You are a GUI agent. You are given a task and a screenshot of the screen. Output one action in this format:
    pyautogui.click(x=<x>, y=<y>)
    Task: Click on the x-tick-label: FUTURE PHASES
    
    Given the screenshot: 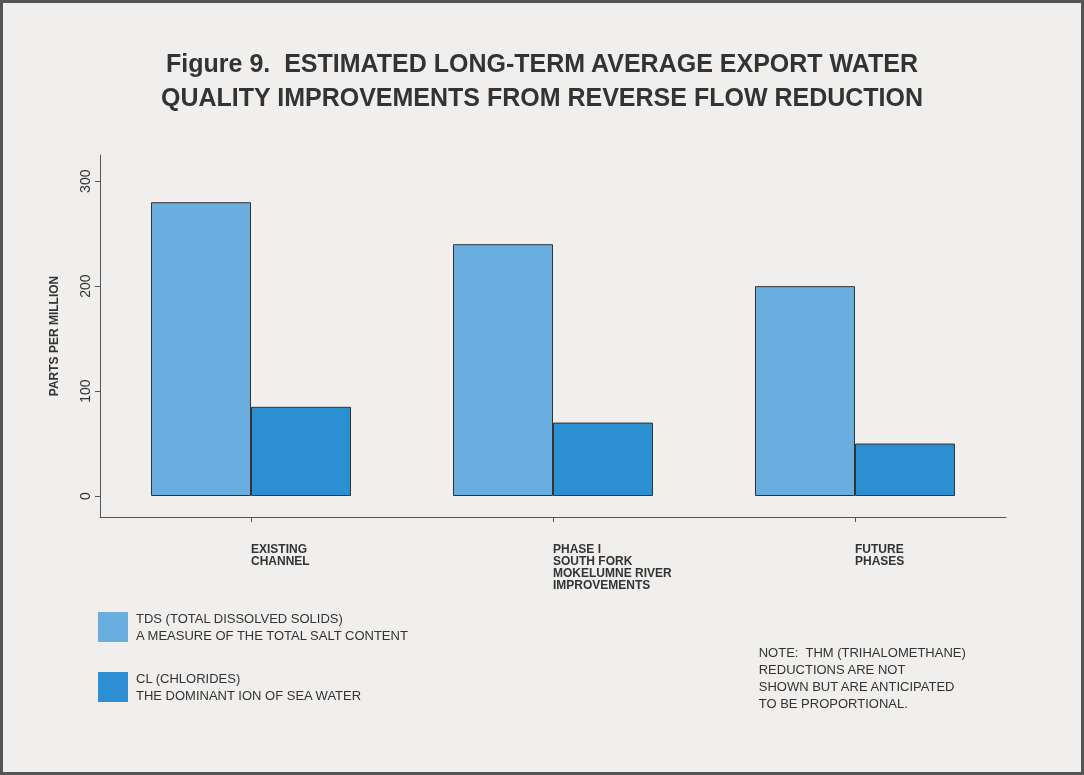 What is the action you would take?
    pyautogui.click(x=880, y=555)
    